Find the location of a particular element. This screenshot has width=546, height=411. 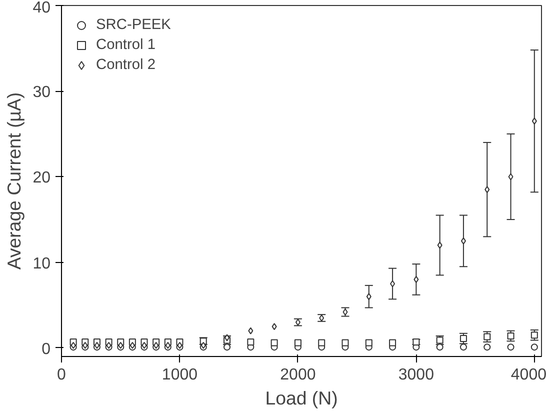

x-tick-label: 0 is located at coordinates (61, 375).